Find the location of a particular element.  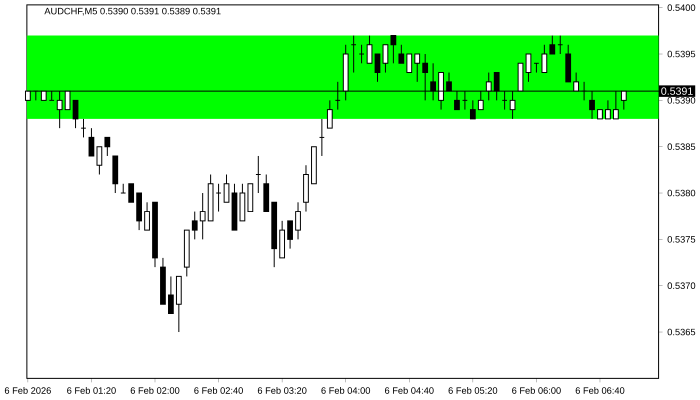

x-tick-label: 6 Feb 02:00 is located at coordinates (155, 390).